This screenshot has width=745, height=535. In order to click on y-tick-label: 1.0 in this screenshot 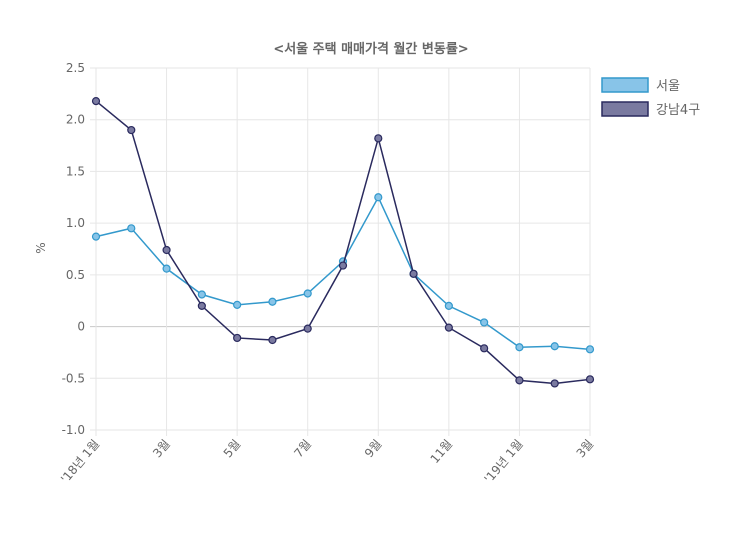, I will do `click(75, 223)`.